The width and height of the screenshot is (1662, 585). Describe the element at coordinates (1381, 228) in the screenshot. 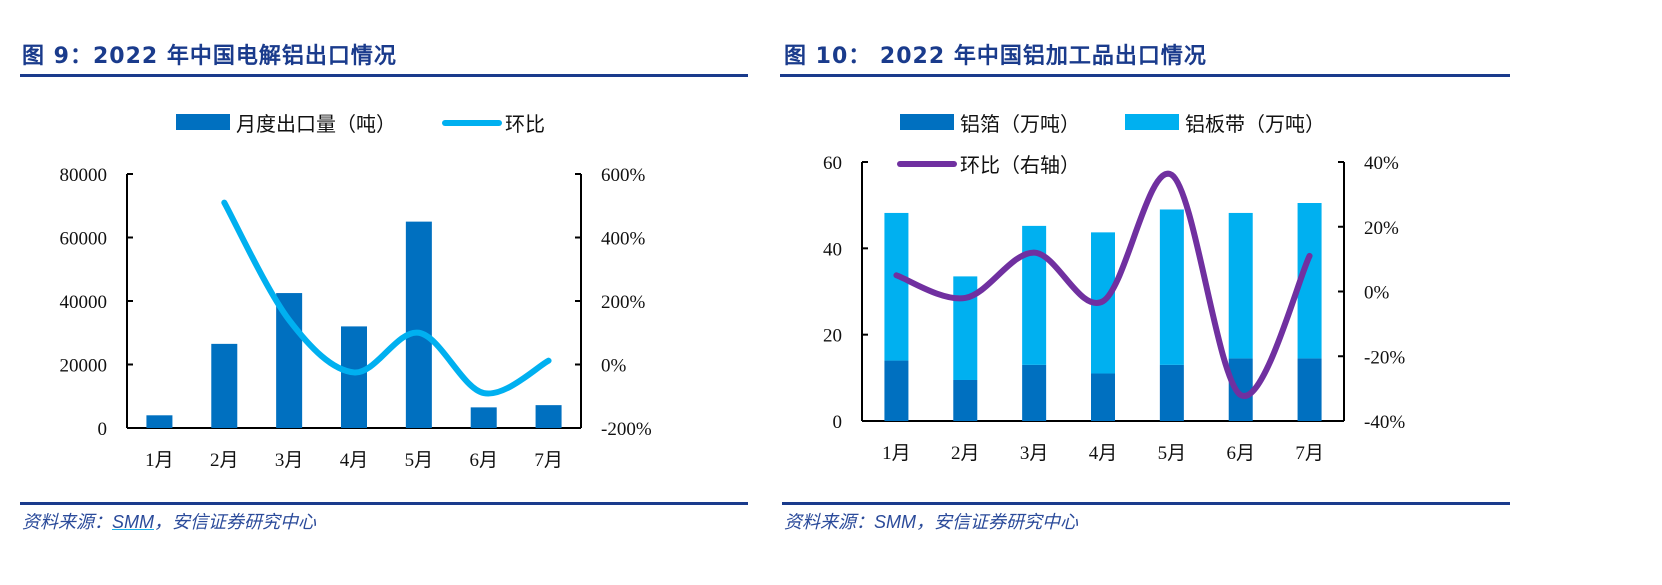

I see `right-tick-label: 20%` at that location.